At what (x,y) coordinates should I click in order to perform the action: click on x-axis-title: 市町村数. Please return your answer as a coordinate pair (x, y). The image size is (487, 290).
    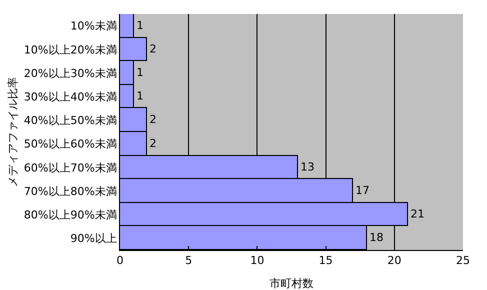
    Looking at the image, I should click on (292, 283).